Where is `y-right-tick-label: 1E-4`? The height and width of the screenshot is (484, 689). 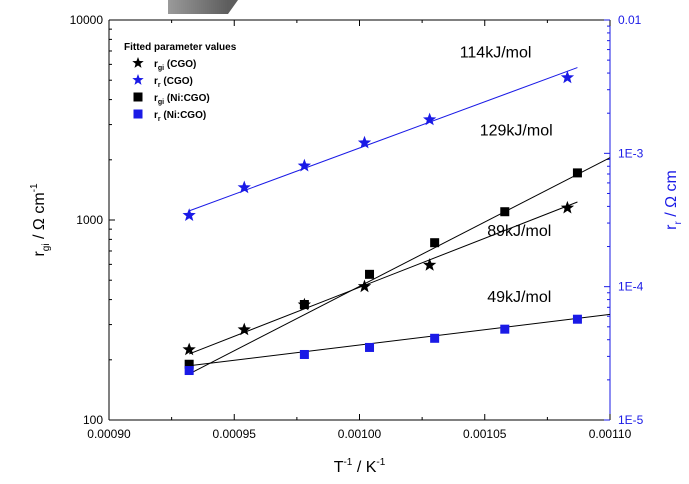 y-right-tick-label: 1E-4 is located at coordinates (631, 287).